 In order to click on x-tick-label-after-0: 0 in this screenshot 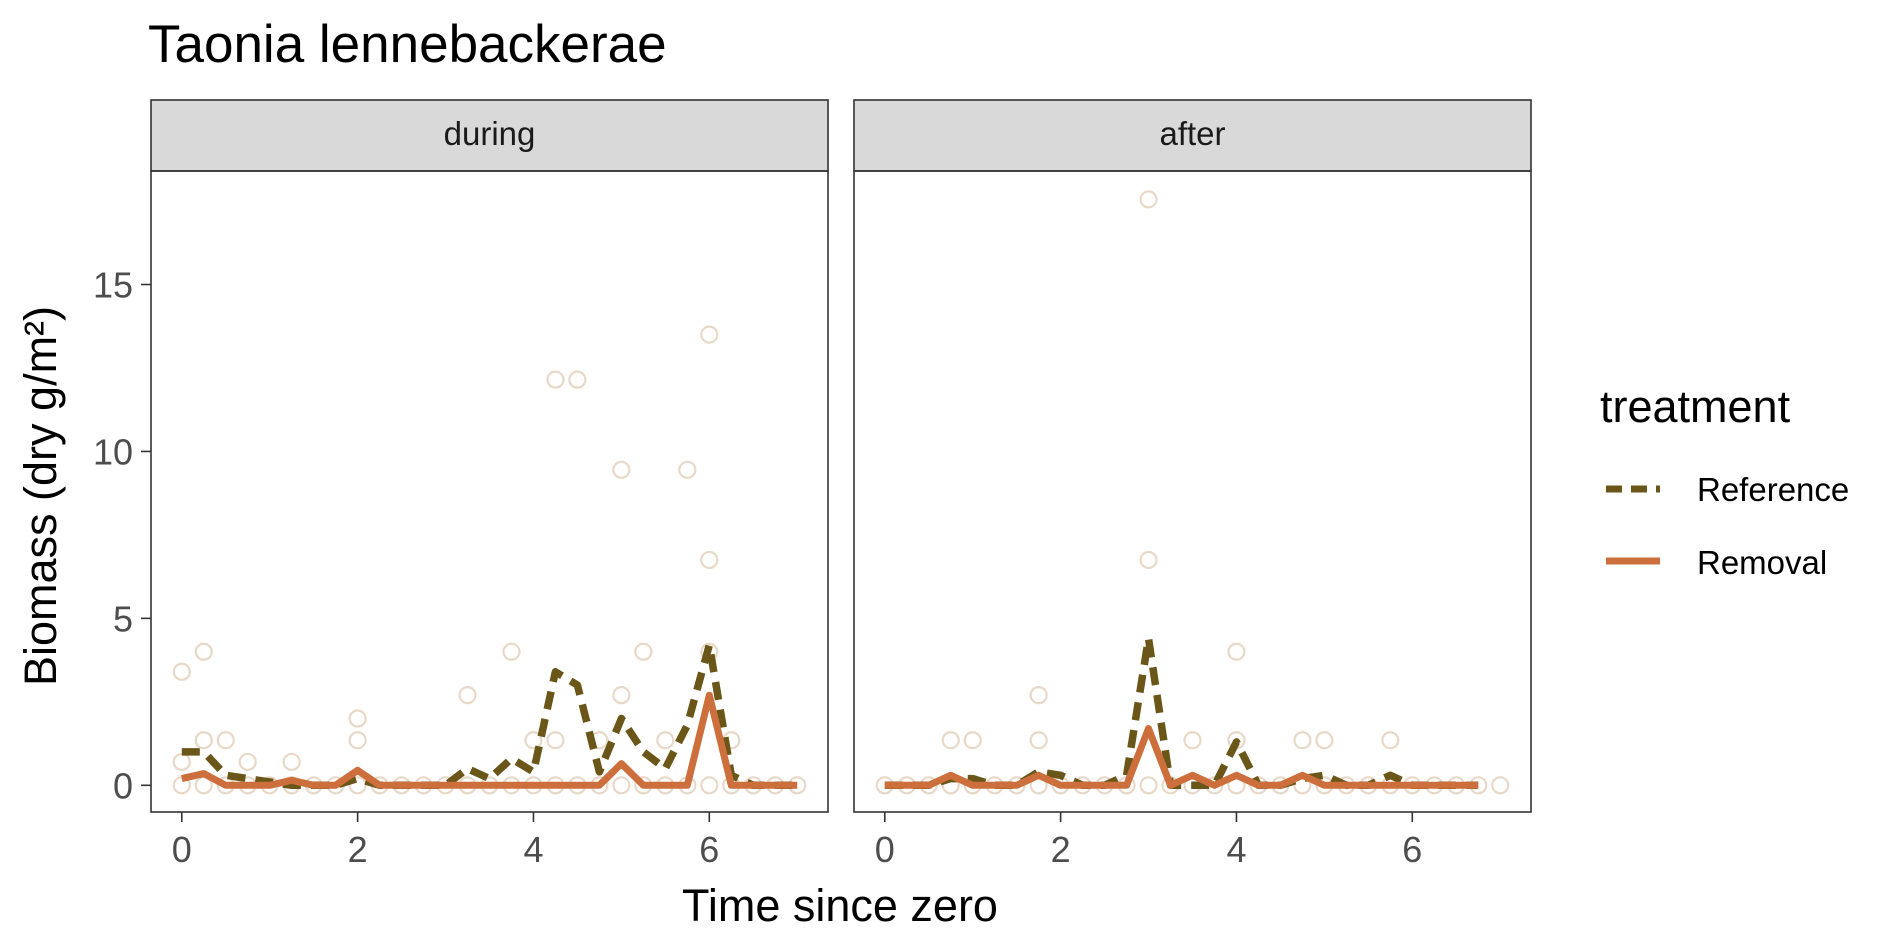, I will do `click(885, 849)`.